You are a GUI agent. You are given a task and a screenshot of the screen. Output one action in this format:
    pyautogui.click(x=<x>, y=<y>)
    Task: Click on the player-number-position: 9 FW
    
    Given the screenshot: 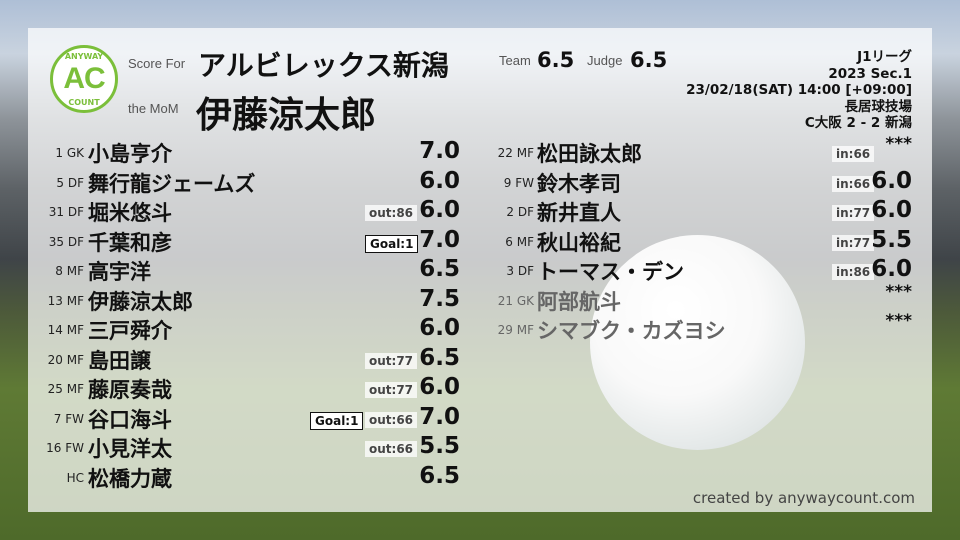 What is the action you would take?
    pyautogui.click(x=518, y=182)
    